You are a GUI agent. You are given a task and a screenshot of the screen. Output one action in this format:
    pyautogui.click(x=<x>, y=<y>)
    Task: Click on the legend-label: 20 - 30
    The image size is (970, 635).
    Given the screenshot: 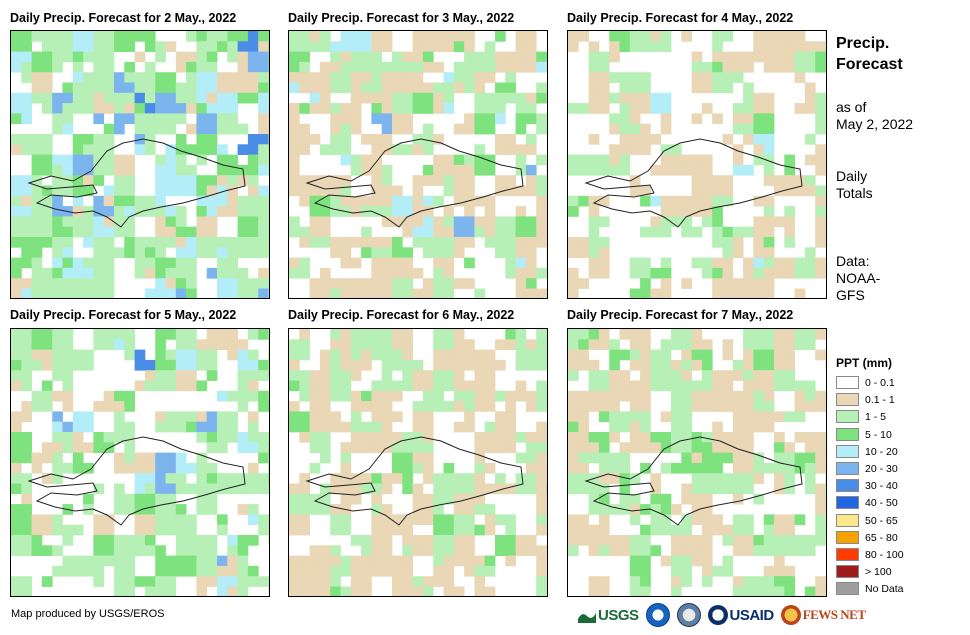 What is the action you would take?
    pyautogui.click(x=881, y=469)
    